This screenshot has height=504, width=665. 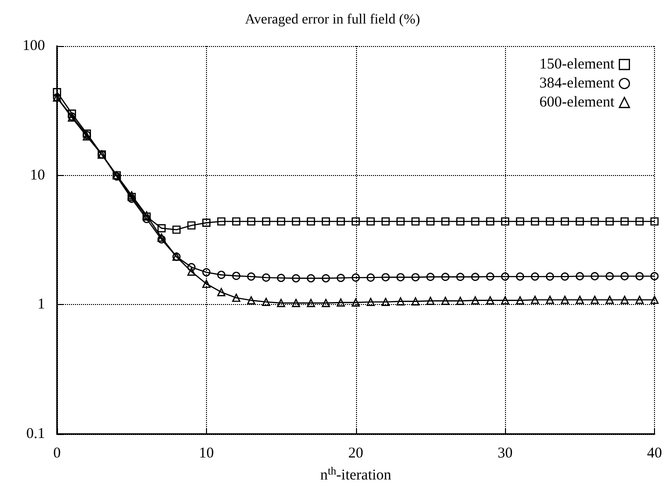 What do you see at coordinates (577, 102) in the screenshot?
I see `legend-label: 600-element` at bounding box center [577, 102].